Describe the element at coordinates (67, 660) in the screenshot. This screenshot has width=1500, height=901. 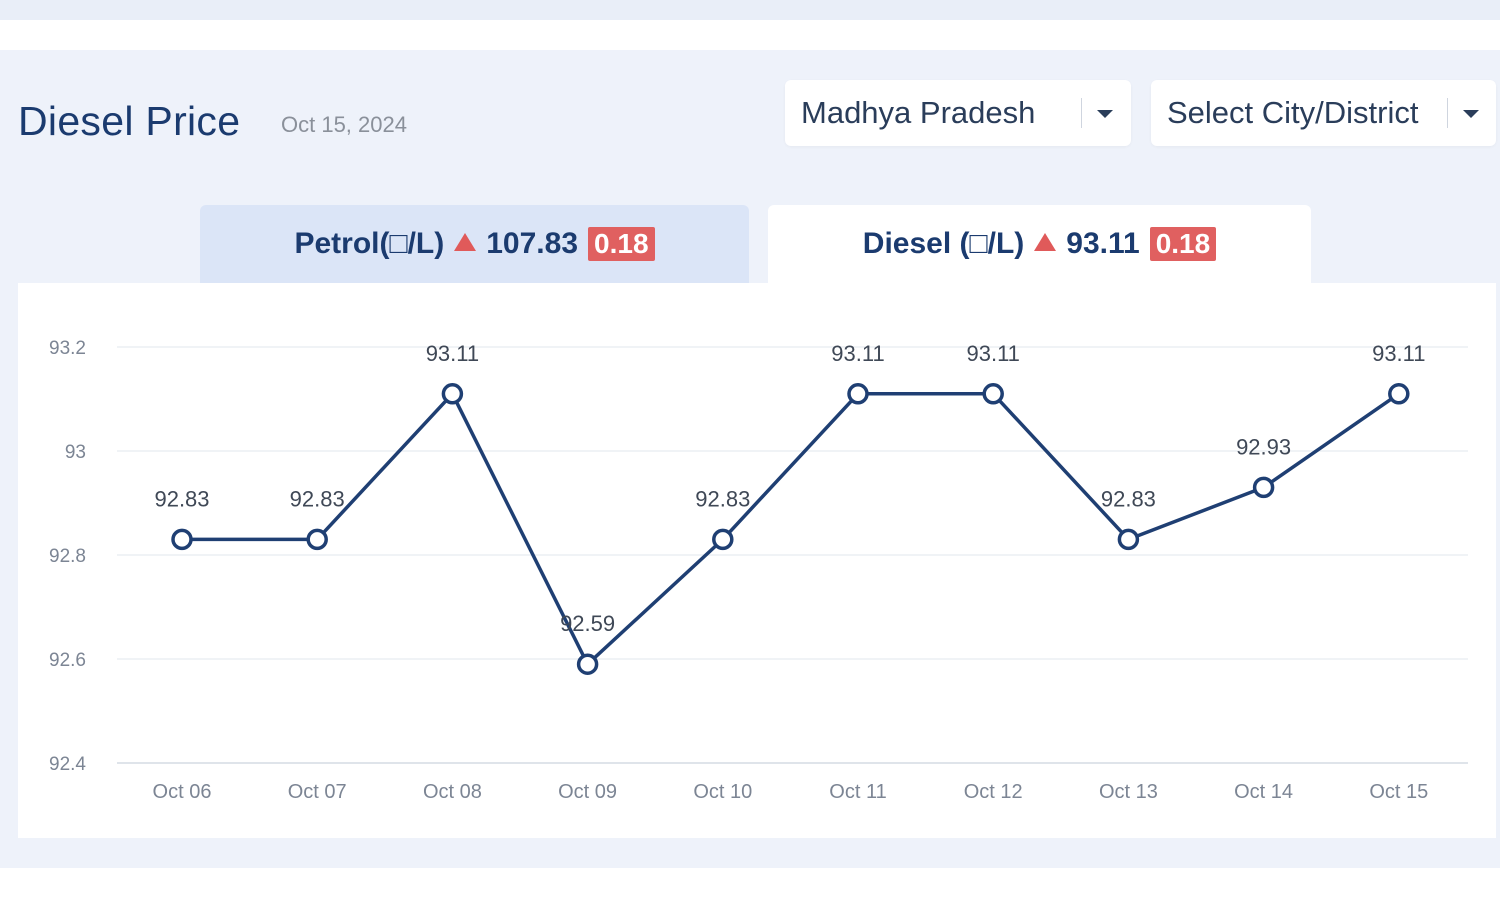
I see `y-tick-label: 92.6` at that location.